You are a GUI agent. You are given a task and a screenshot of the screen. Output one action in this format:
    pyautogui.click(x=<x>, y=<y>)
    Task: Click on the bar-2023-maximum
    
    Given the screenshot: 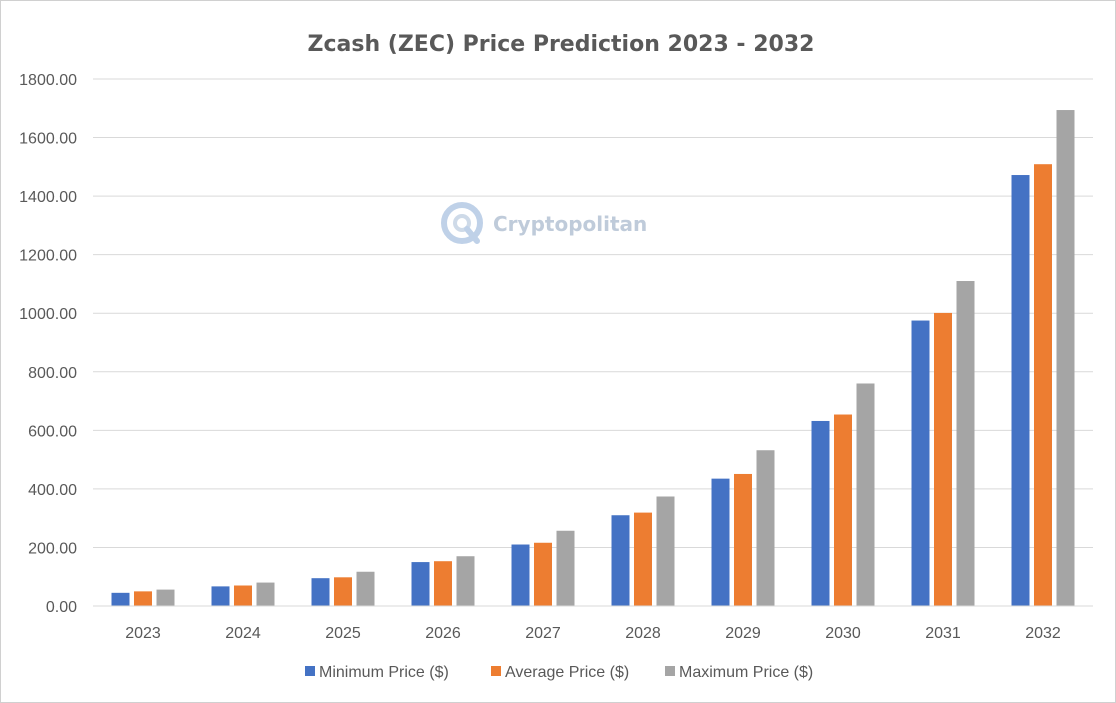 What is the action you would take?
    pyautogui.click(x=165, y=597)
    